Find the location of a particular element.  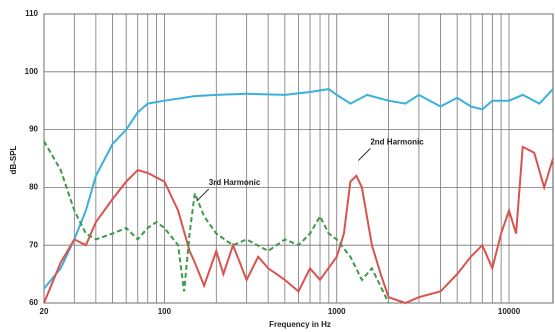

annotation: 3rd Harmonic is located at coordinates (235, 182).